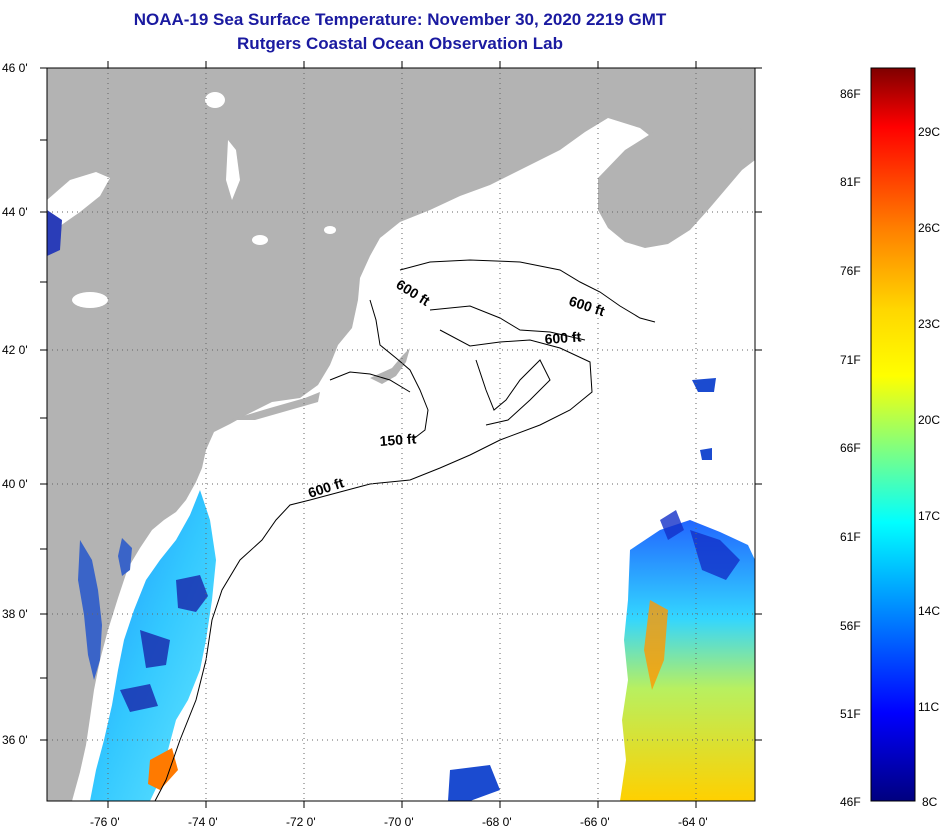  I want to click on cb-f-56: 56F, so click(850, 626).